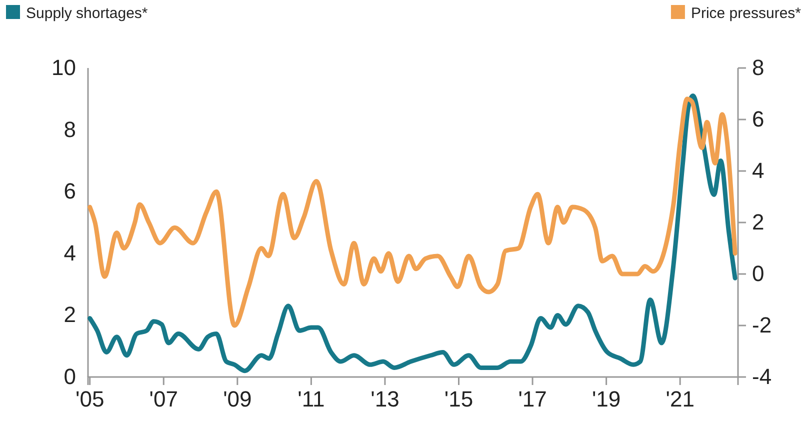  Describe the element at coordinates (680, 399) in the screenshot. I see `x-tick-label: '21` at that location.